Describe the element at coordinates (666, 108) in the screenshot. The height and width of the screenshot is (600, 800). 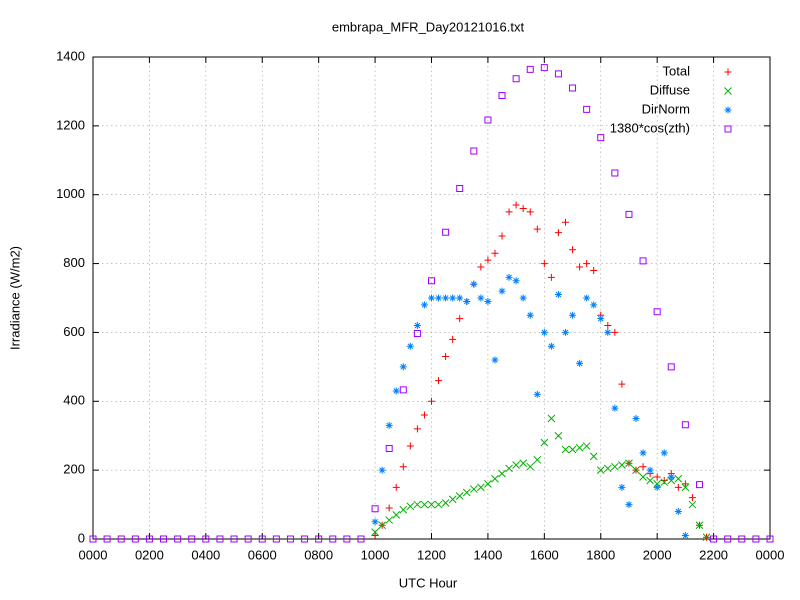
I see `legend-label: DirNorm` at that location.